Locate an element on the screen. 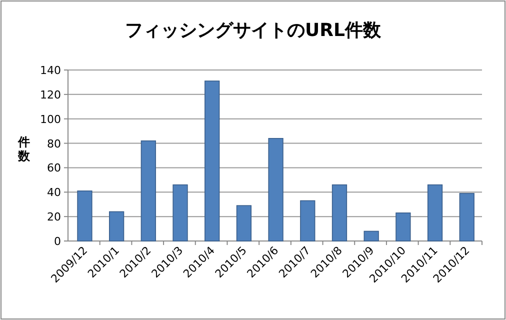  y-tick-label: 120 is located at coordinates (50, 95).